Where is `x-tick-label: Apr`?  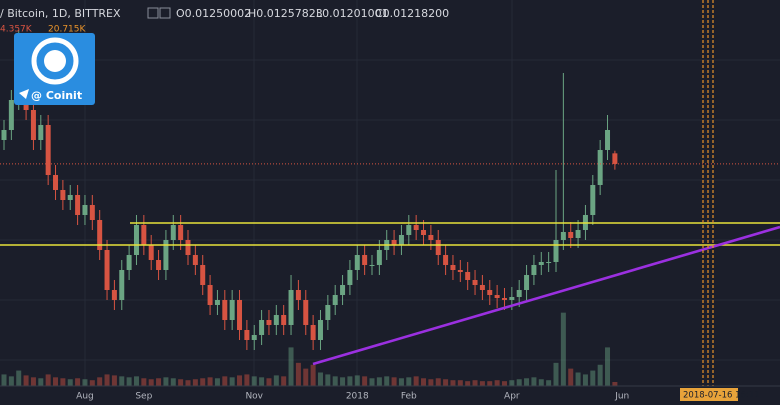
x-tick-label: Apr is located at coordinates (512, 397).